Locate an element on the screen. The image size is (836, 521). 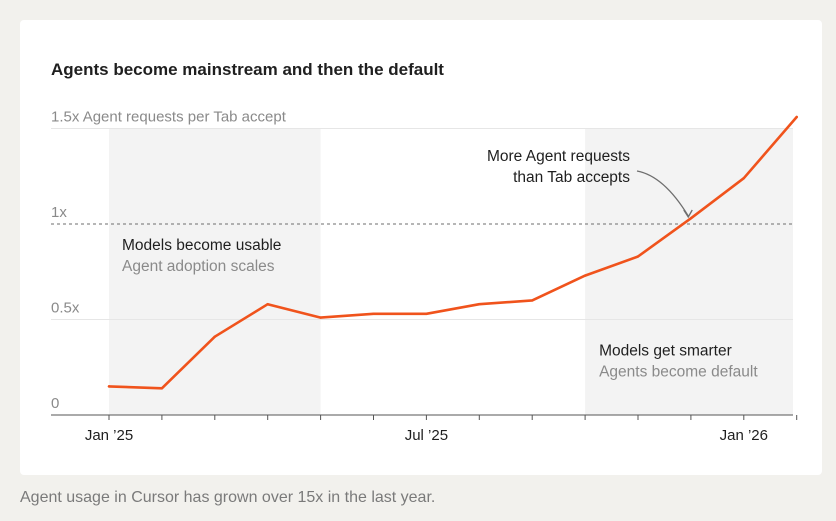
y-tick-label: 0 is located at coordinates (55, 403).